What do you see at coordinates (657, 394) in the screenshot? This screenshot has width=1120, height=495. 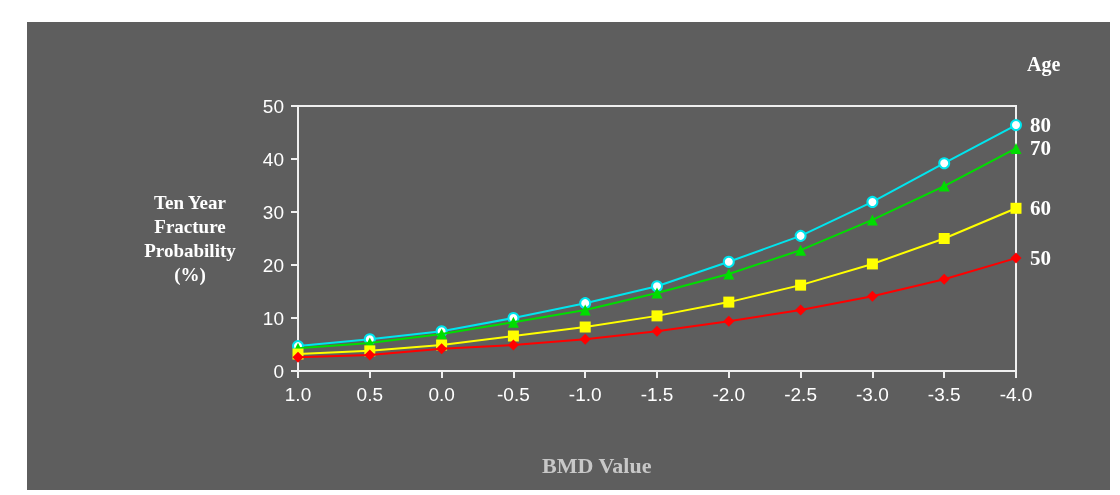 I see `x-tick-label: -1.5` at bounding box center [657, 394].